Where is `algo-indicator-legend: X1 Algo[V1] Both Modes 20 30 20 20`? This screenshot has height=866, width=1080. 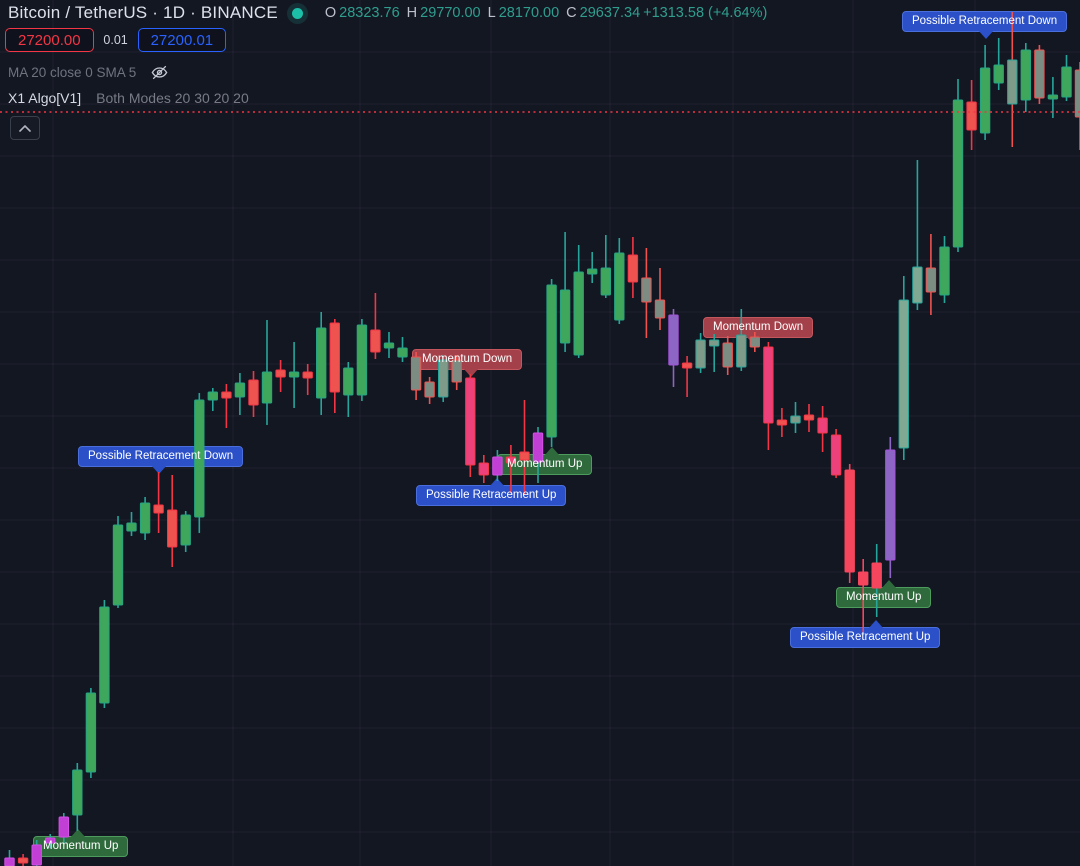
algo-indicator-legend: X1 Algo[V1] Both Modes 20 30 20 20 is located at coordinates (128, 98).